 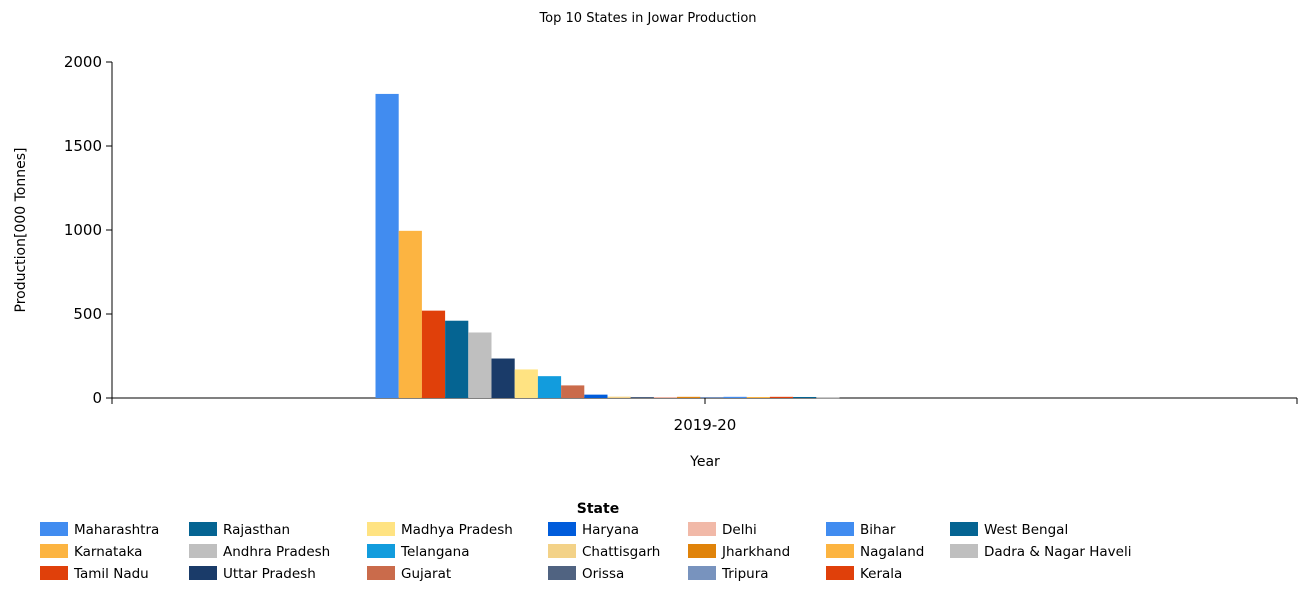 I want to click on legend-item-uttar-pradesh: Uttar Pradesh, so click(x=252, y=574).